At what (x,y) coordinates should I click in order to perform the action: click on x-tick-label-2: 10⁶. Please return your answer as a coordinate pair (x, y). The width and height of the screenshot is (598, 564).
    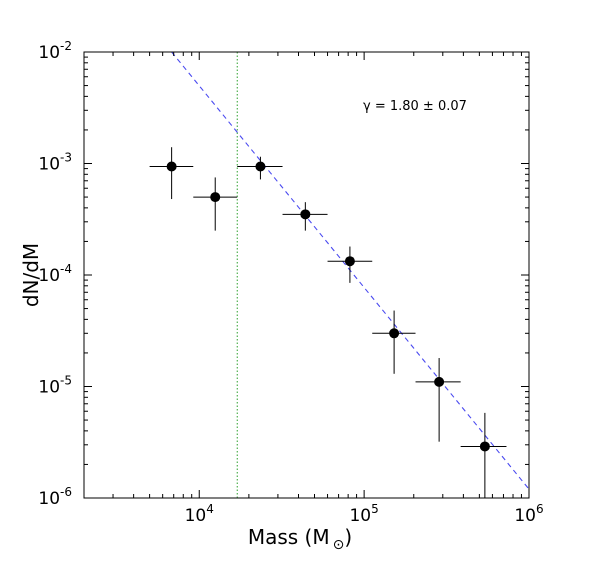
    Looking at the image, I should click on (528, 514).